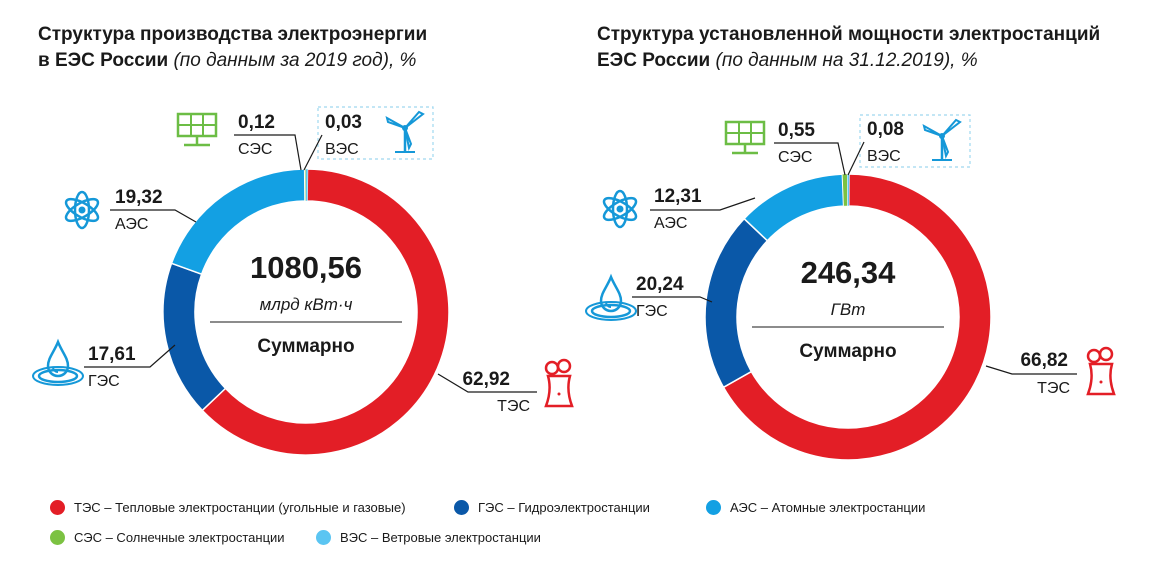 The height and width of the screenshot is (561, 1167). I want to click on left-value-tes: 62,92, so click(486, 379).